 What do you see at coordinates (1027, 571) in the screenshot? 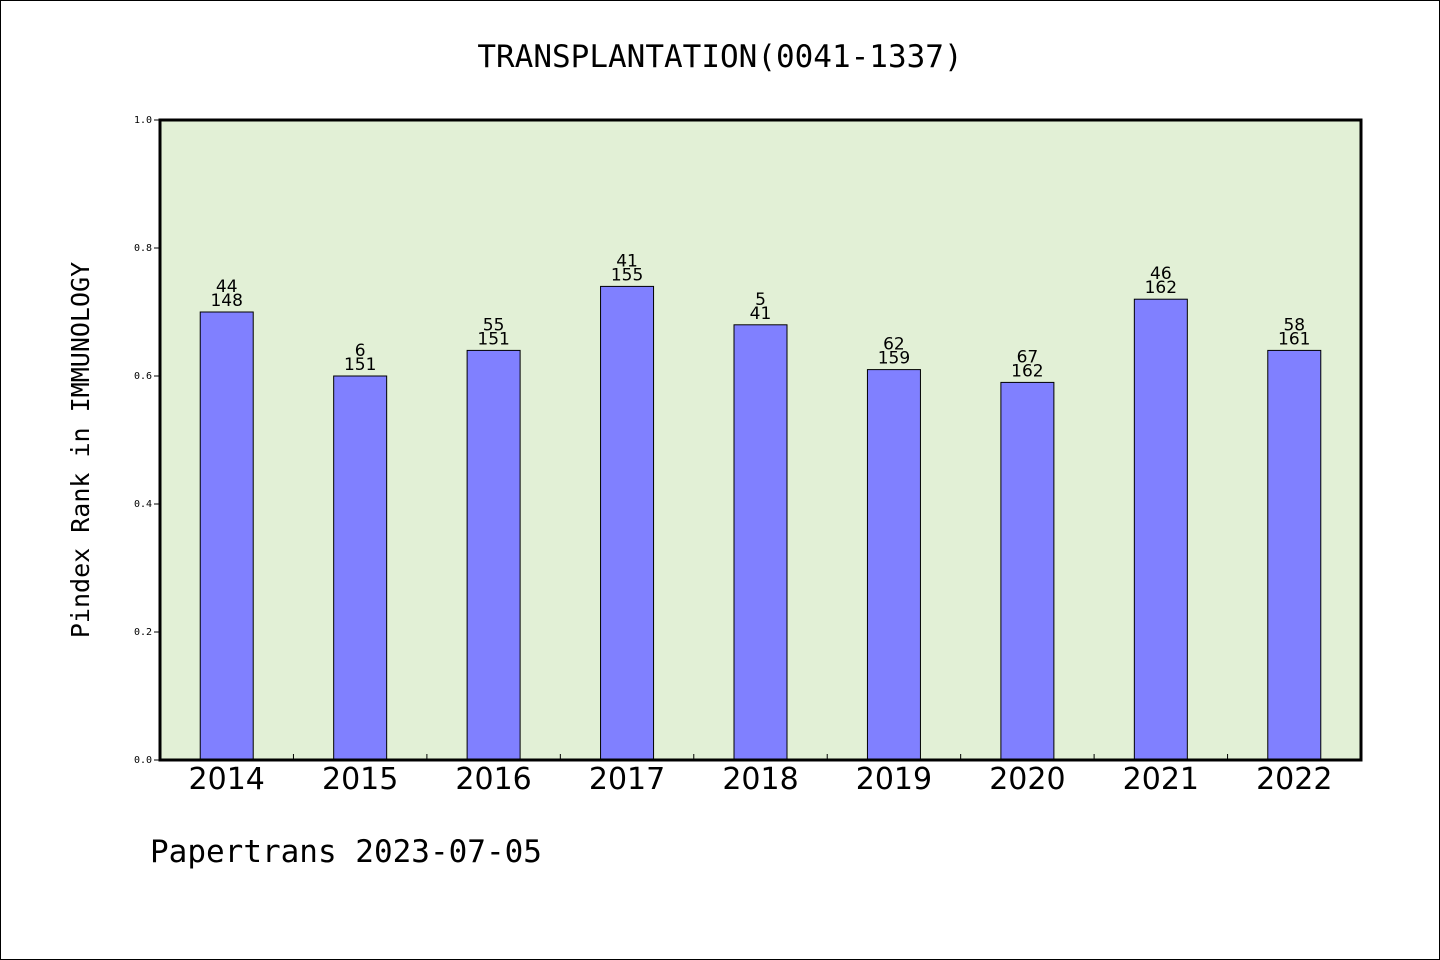
I see `bar-2020` at bounding box center [1027, 571].